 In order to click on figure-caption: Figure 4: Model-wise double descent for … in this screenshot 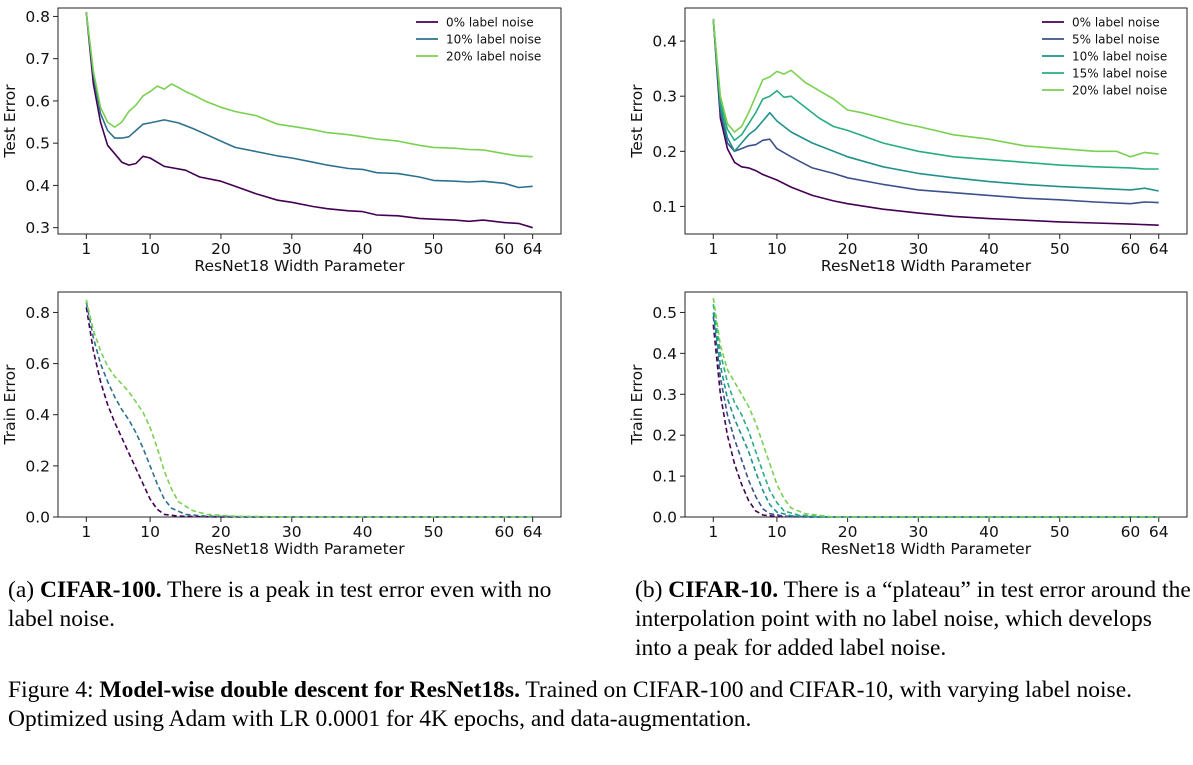, I will do `click(598, 705)`.